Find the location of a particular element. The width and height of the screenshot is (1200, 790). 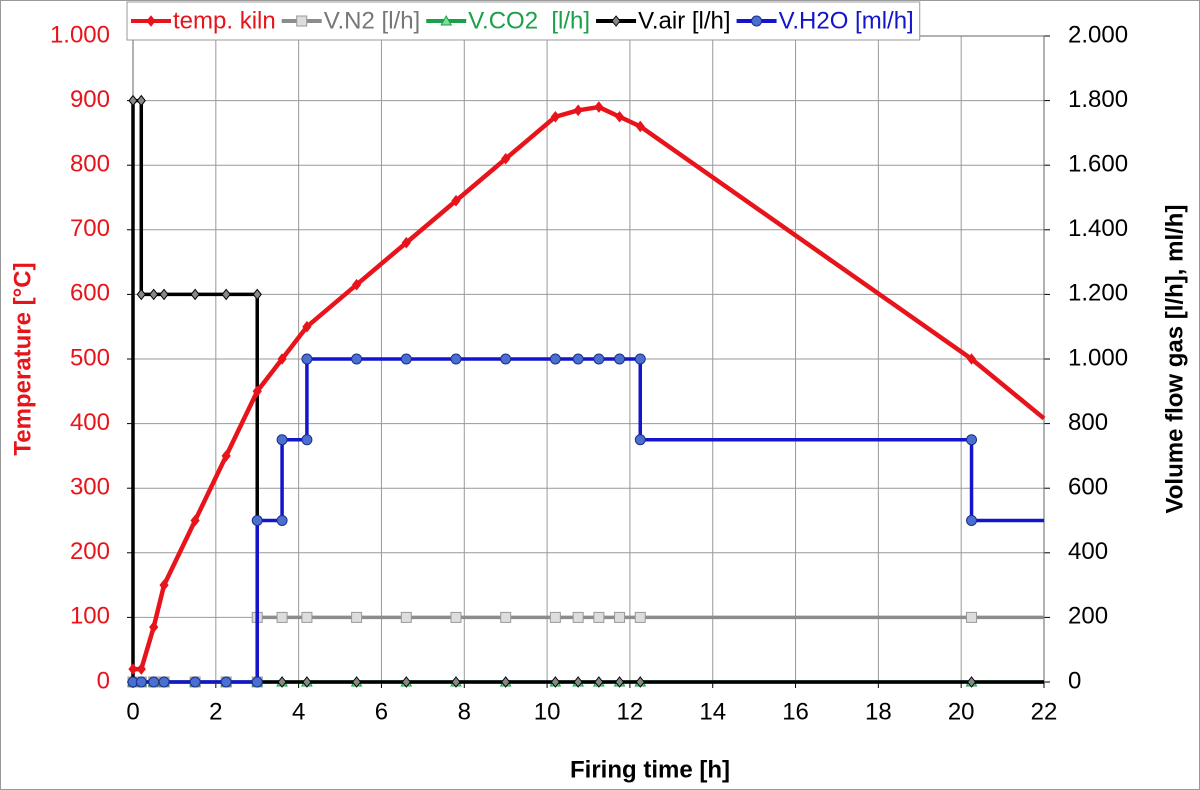

y-tick-label: 600 is located at coordinates (90, 293).